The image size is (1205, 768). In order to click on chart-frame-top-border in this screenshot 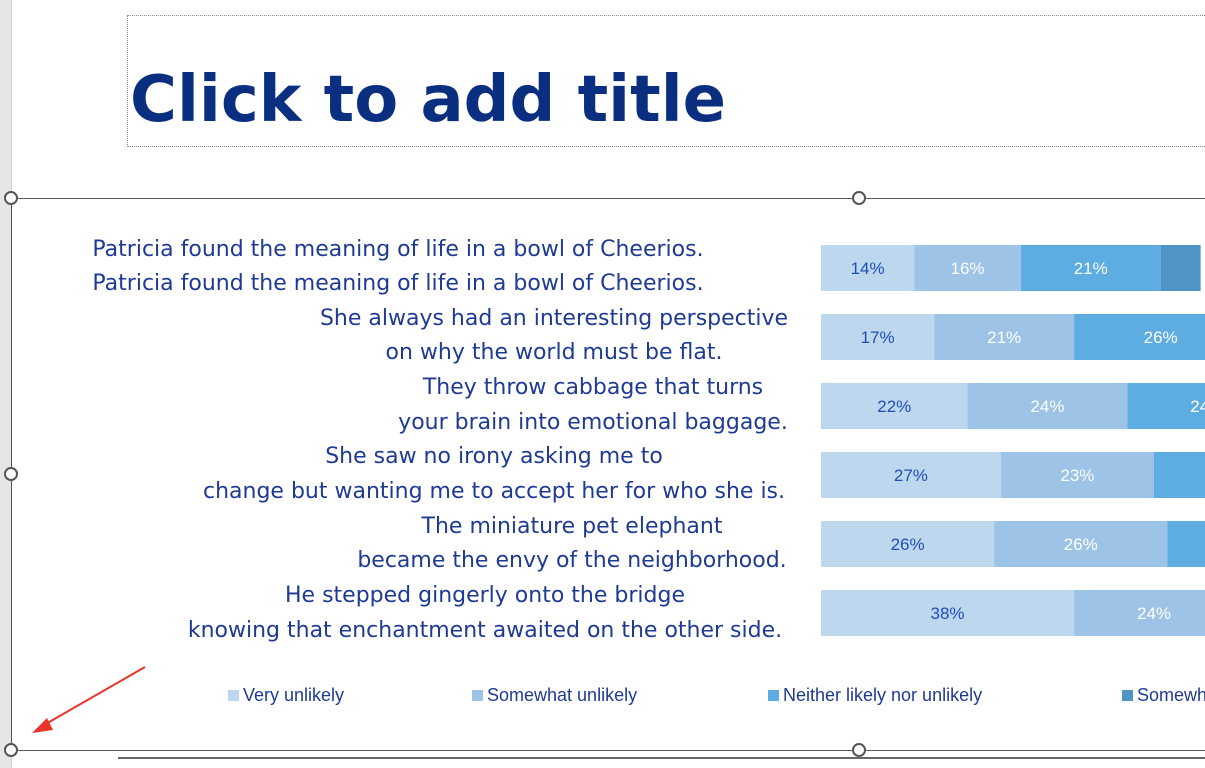, I will do `click(608, 198)`.